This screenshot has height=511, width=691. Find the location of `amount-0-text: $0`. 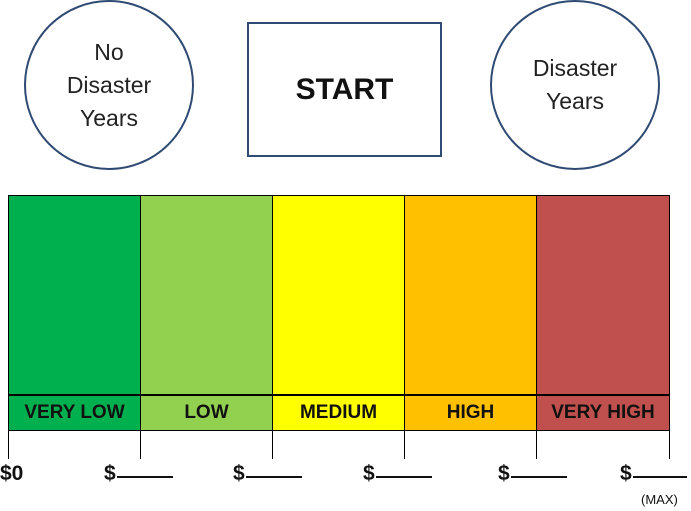

amount-0-text: $0 is located at coordinates (12, 473).